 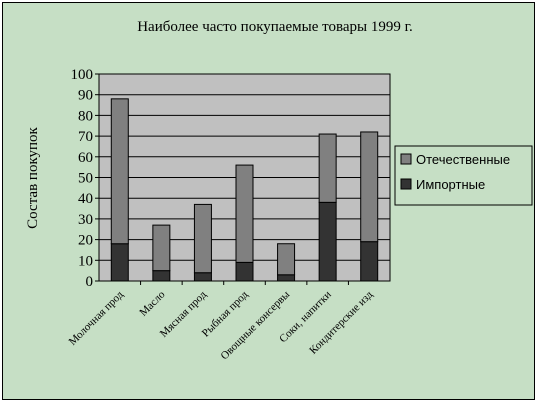 I want to click on x-category-label: Овощные консервы, so click(x=256, y=325).